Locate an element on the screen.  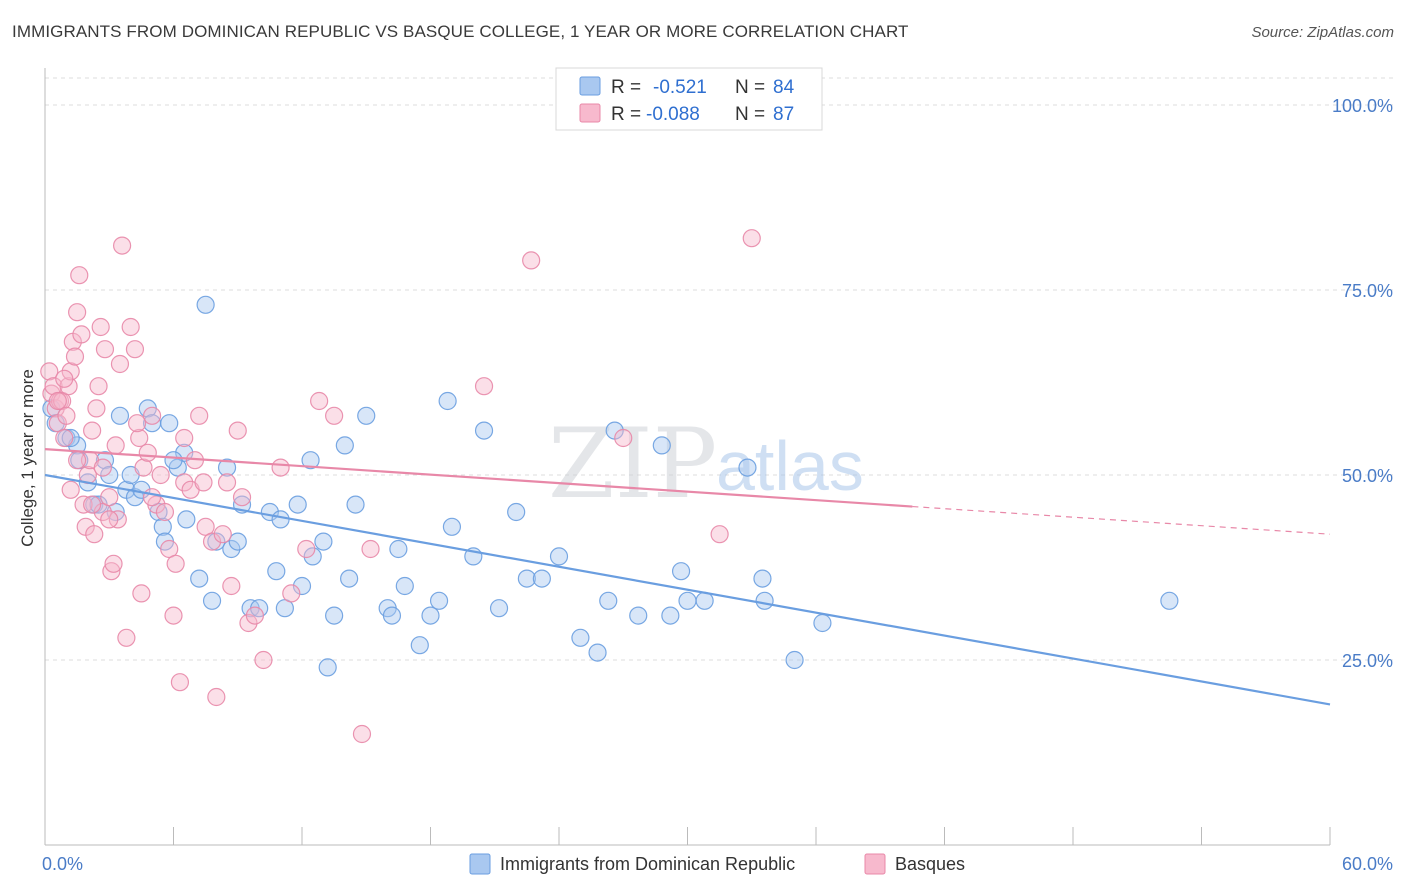
y-axis-title: College, 1 year or more is located at coordinates (27, 458).